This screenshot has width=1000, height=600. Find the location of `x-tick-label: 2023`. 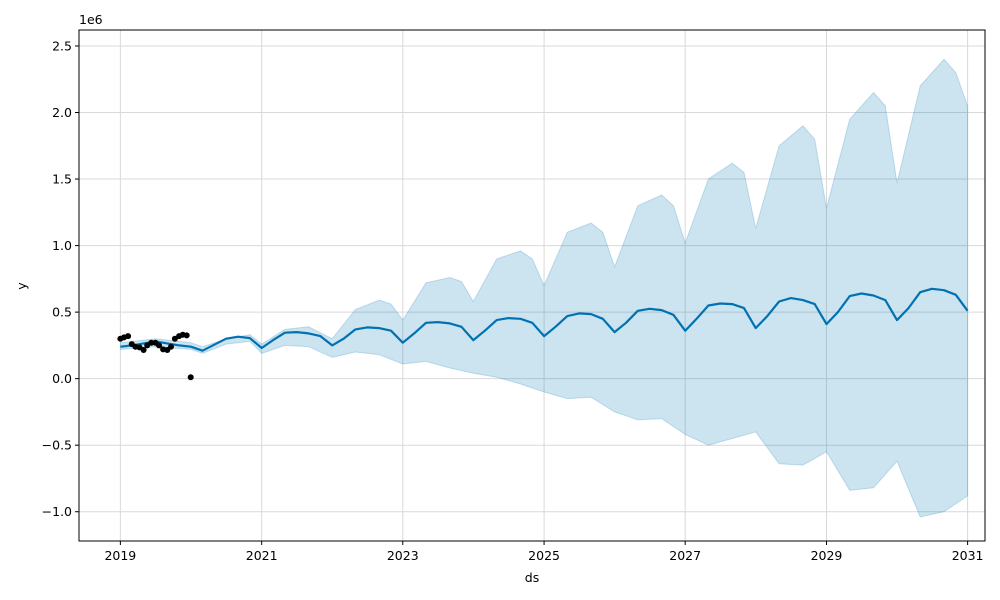

x-tick-label: 2023 is located at coordinates (403, 555).